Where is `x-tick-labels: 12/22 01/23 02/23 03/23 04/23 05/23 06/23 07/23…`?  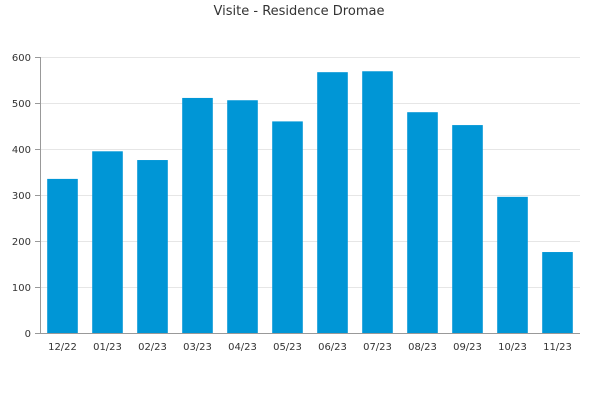 x-tick-labels: 12/22 01/23 02/23 03/23 04/23 05/23 06/23 07/23… is located at coordinates (310, 347).